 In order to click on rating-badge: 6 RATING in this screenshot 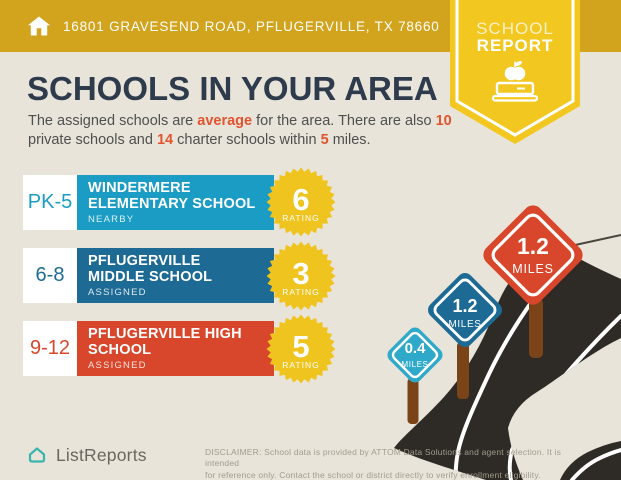, I will do `click(301, 202)`.